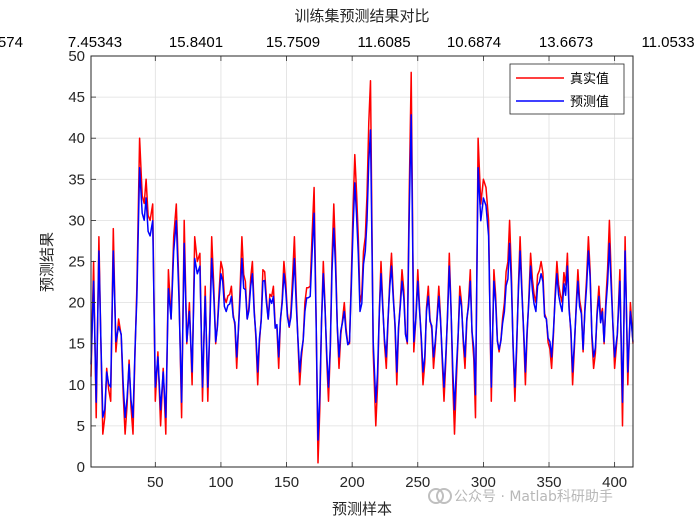 The image size is (700, 525). Describe the element at coordinates (483, 482) in the screenshot. I see `x-tick-label: 300` at that location.